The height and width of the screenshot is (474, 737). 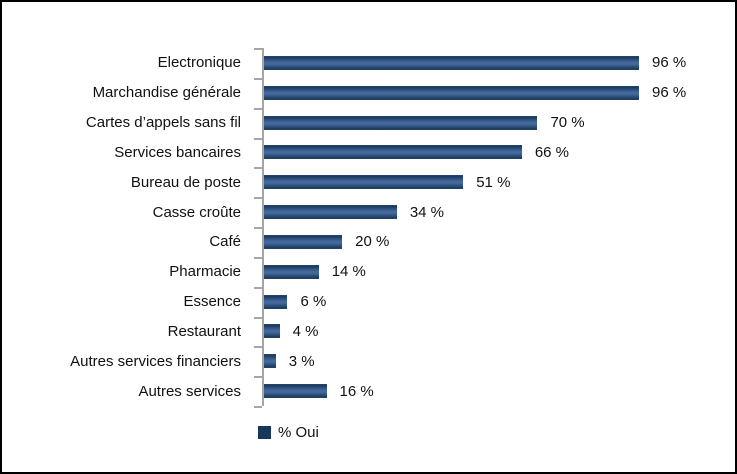 What do you see at coordinates (189, 391) in the screenshot?
I see `category-label: Autres services` at bounding box center [189, 391].